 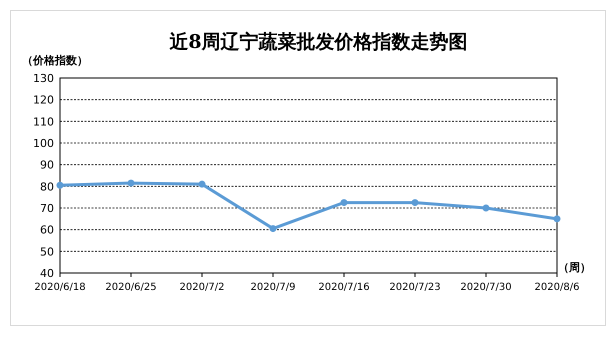 What do you see at coordinates (43, 121) in the screenshot?
I see `y-tick-label: 110` at bounding box center [43, 121].